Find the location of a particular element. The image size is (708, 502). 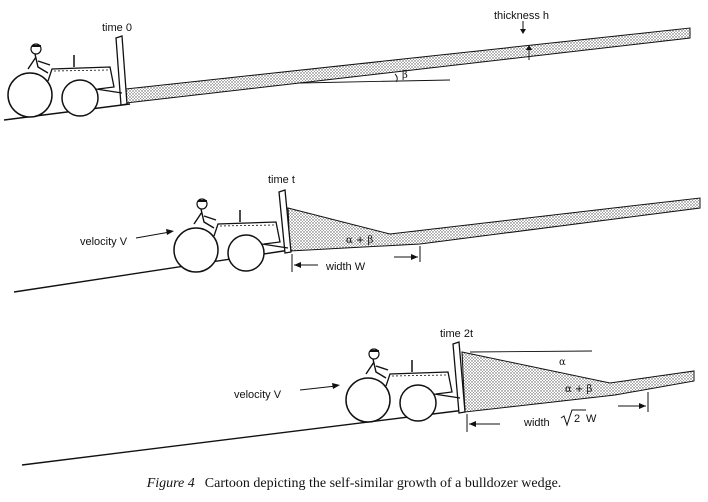

alpha-reference-line is located at coordinates (531, 351).